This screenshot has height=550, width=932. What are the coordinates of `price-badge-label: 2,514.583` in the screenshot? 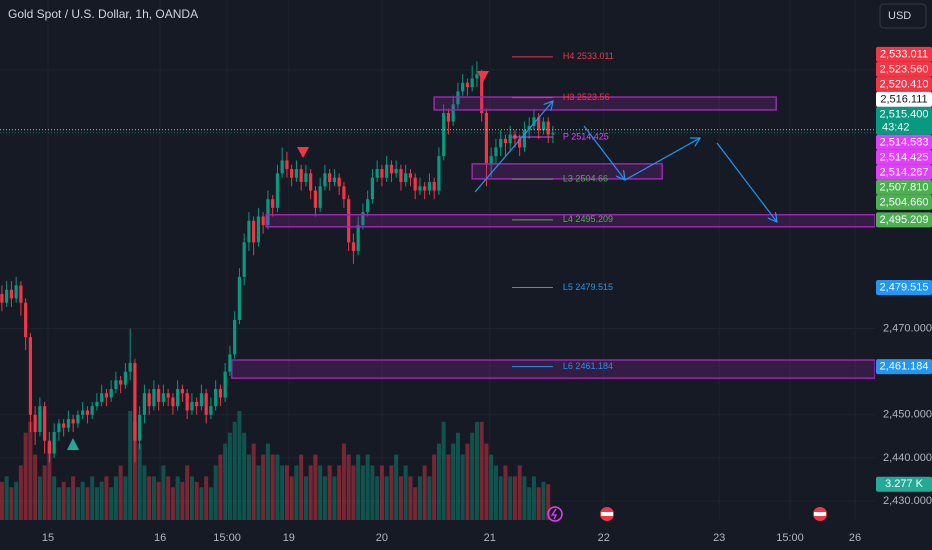 It's located at (904, 142).